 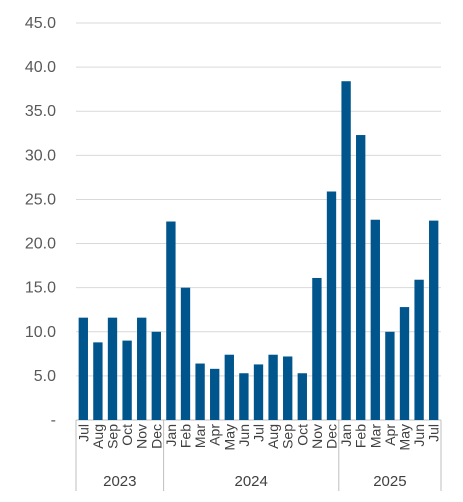 I want to click on y-tick-label: 5.0, so click(x=45, y=376).